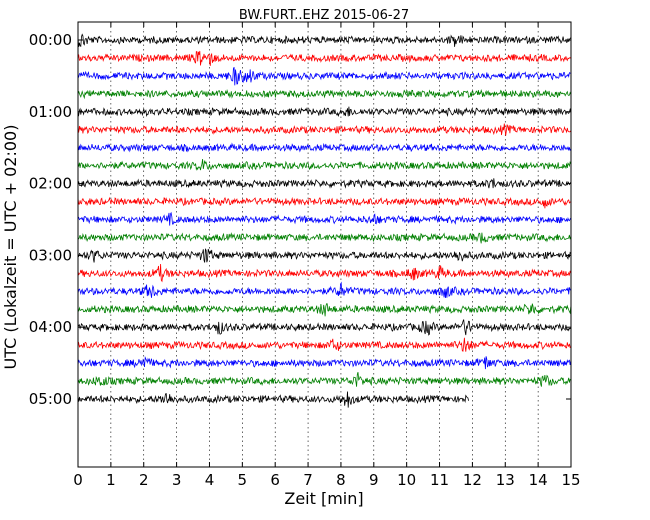 The image size is (650, 520). Describe the element at coordinates (406, 480) in the screenshot. I see `x-tick-label: 10` at that location.